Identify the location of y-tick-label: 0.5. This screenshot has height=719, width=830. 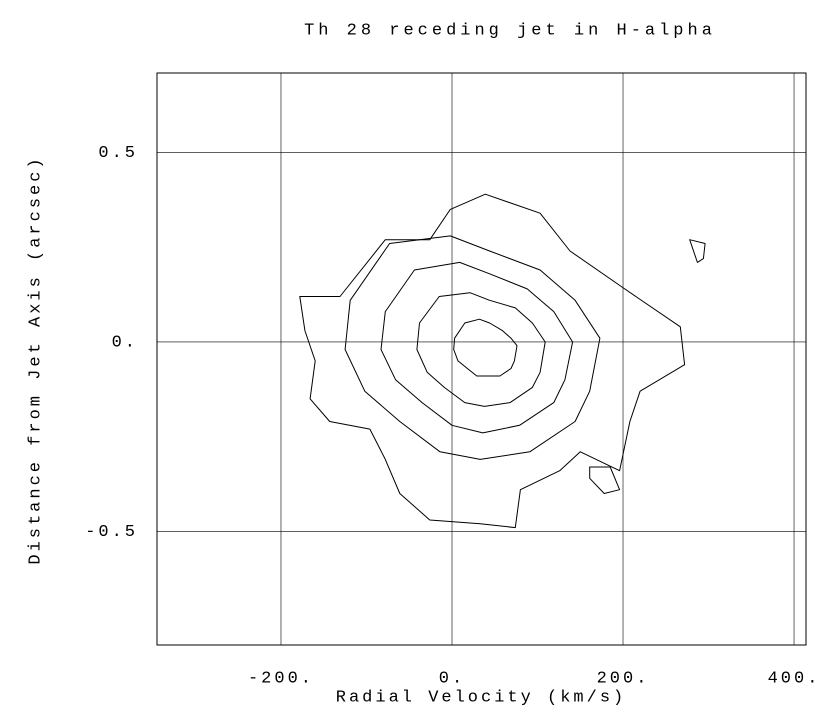
(118, 153).